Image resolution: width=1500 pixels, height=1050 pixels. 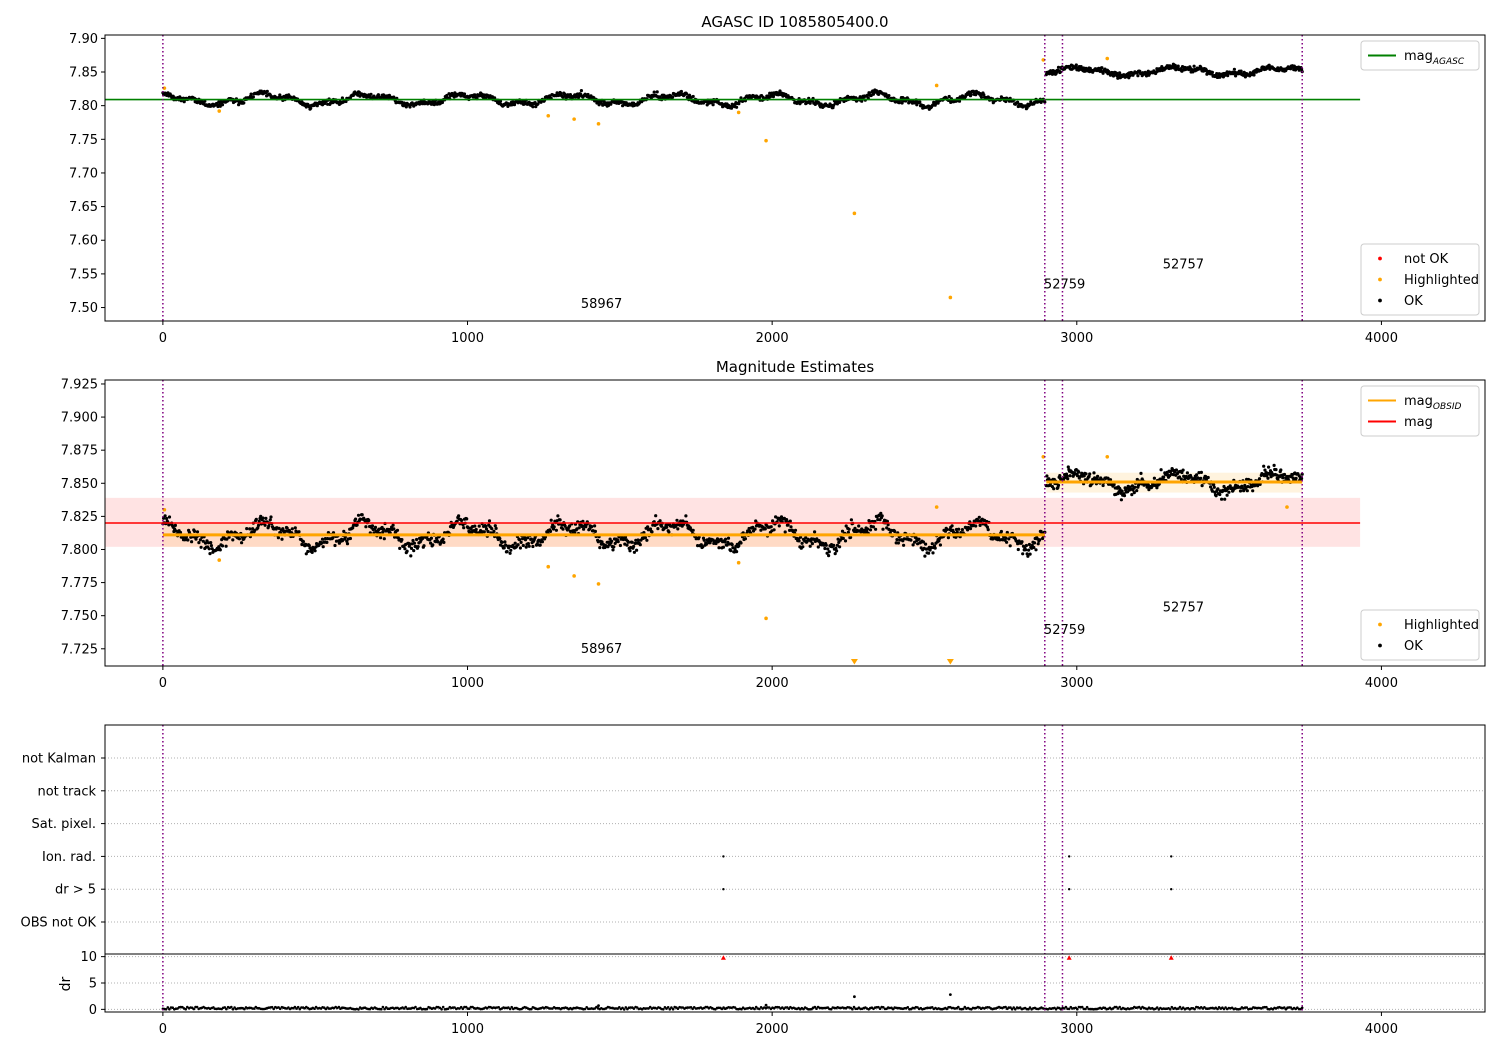 I want to click on legend-label: Highlighted, so click(x=1441, y=280).